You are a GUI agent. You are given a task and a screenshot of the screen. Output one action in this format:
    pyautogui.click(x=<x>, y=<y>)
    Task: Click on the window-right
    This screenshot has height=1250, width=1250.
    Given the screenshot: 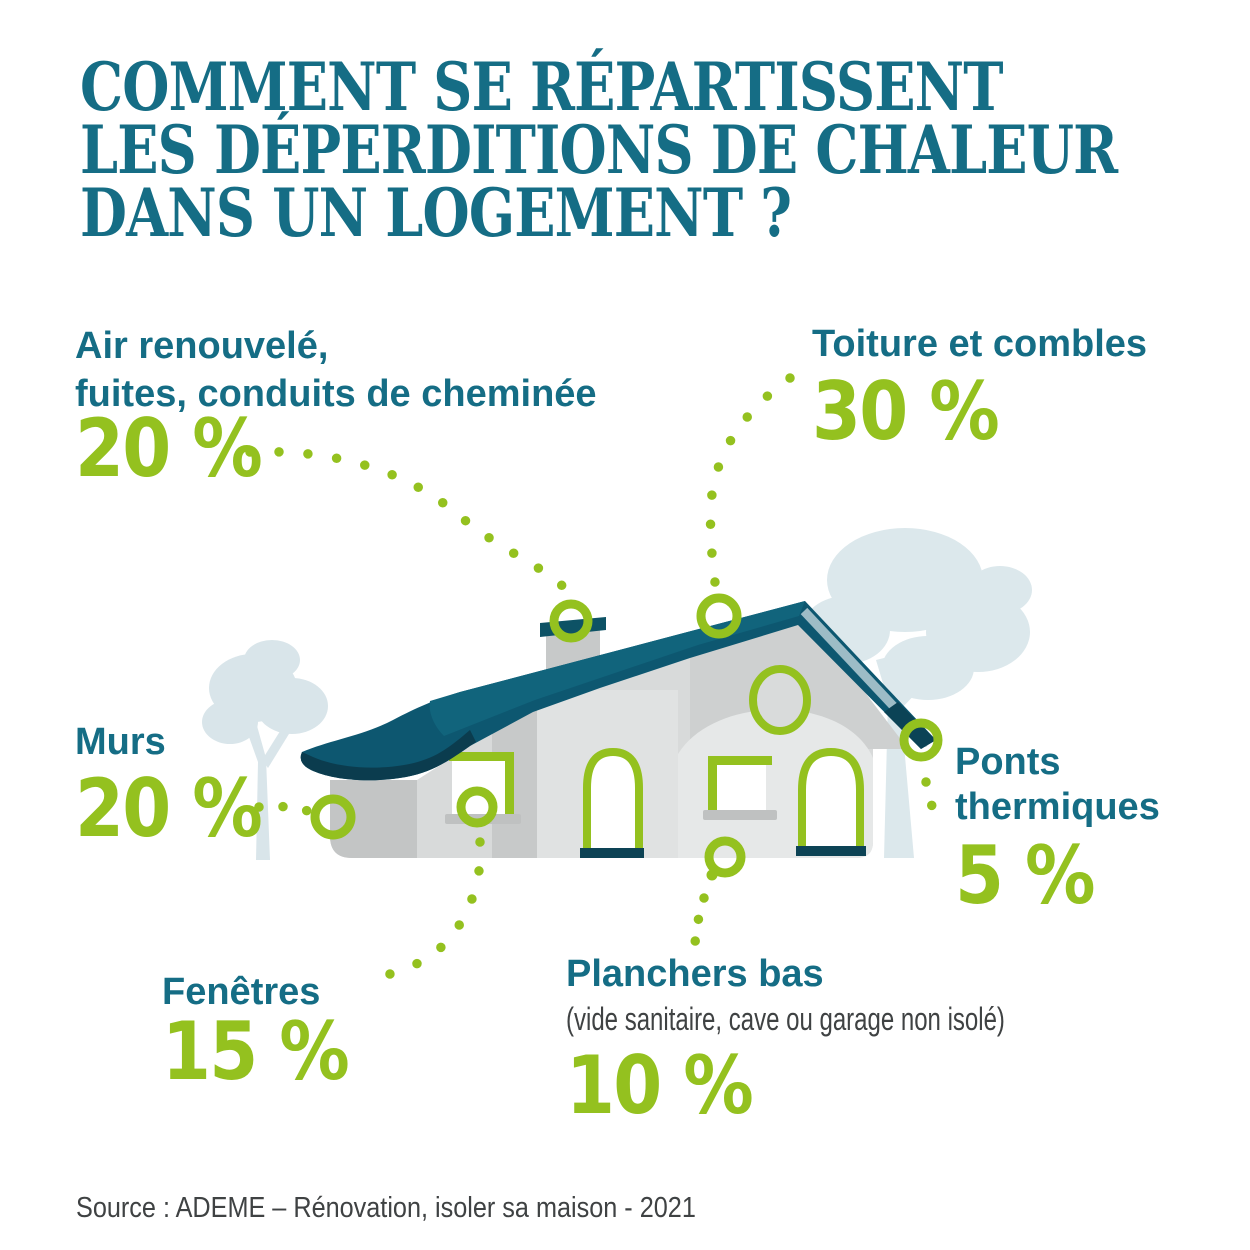 What is the action you would take?
    pyautogui.click(x=740, y=788)
    